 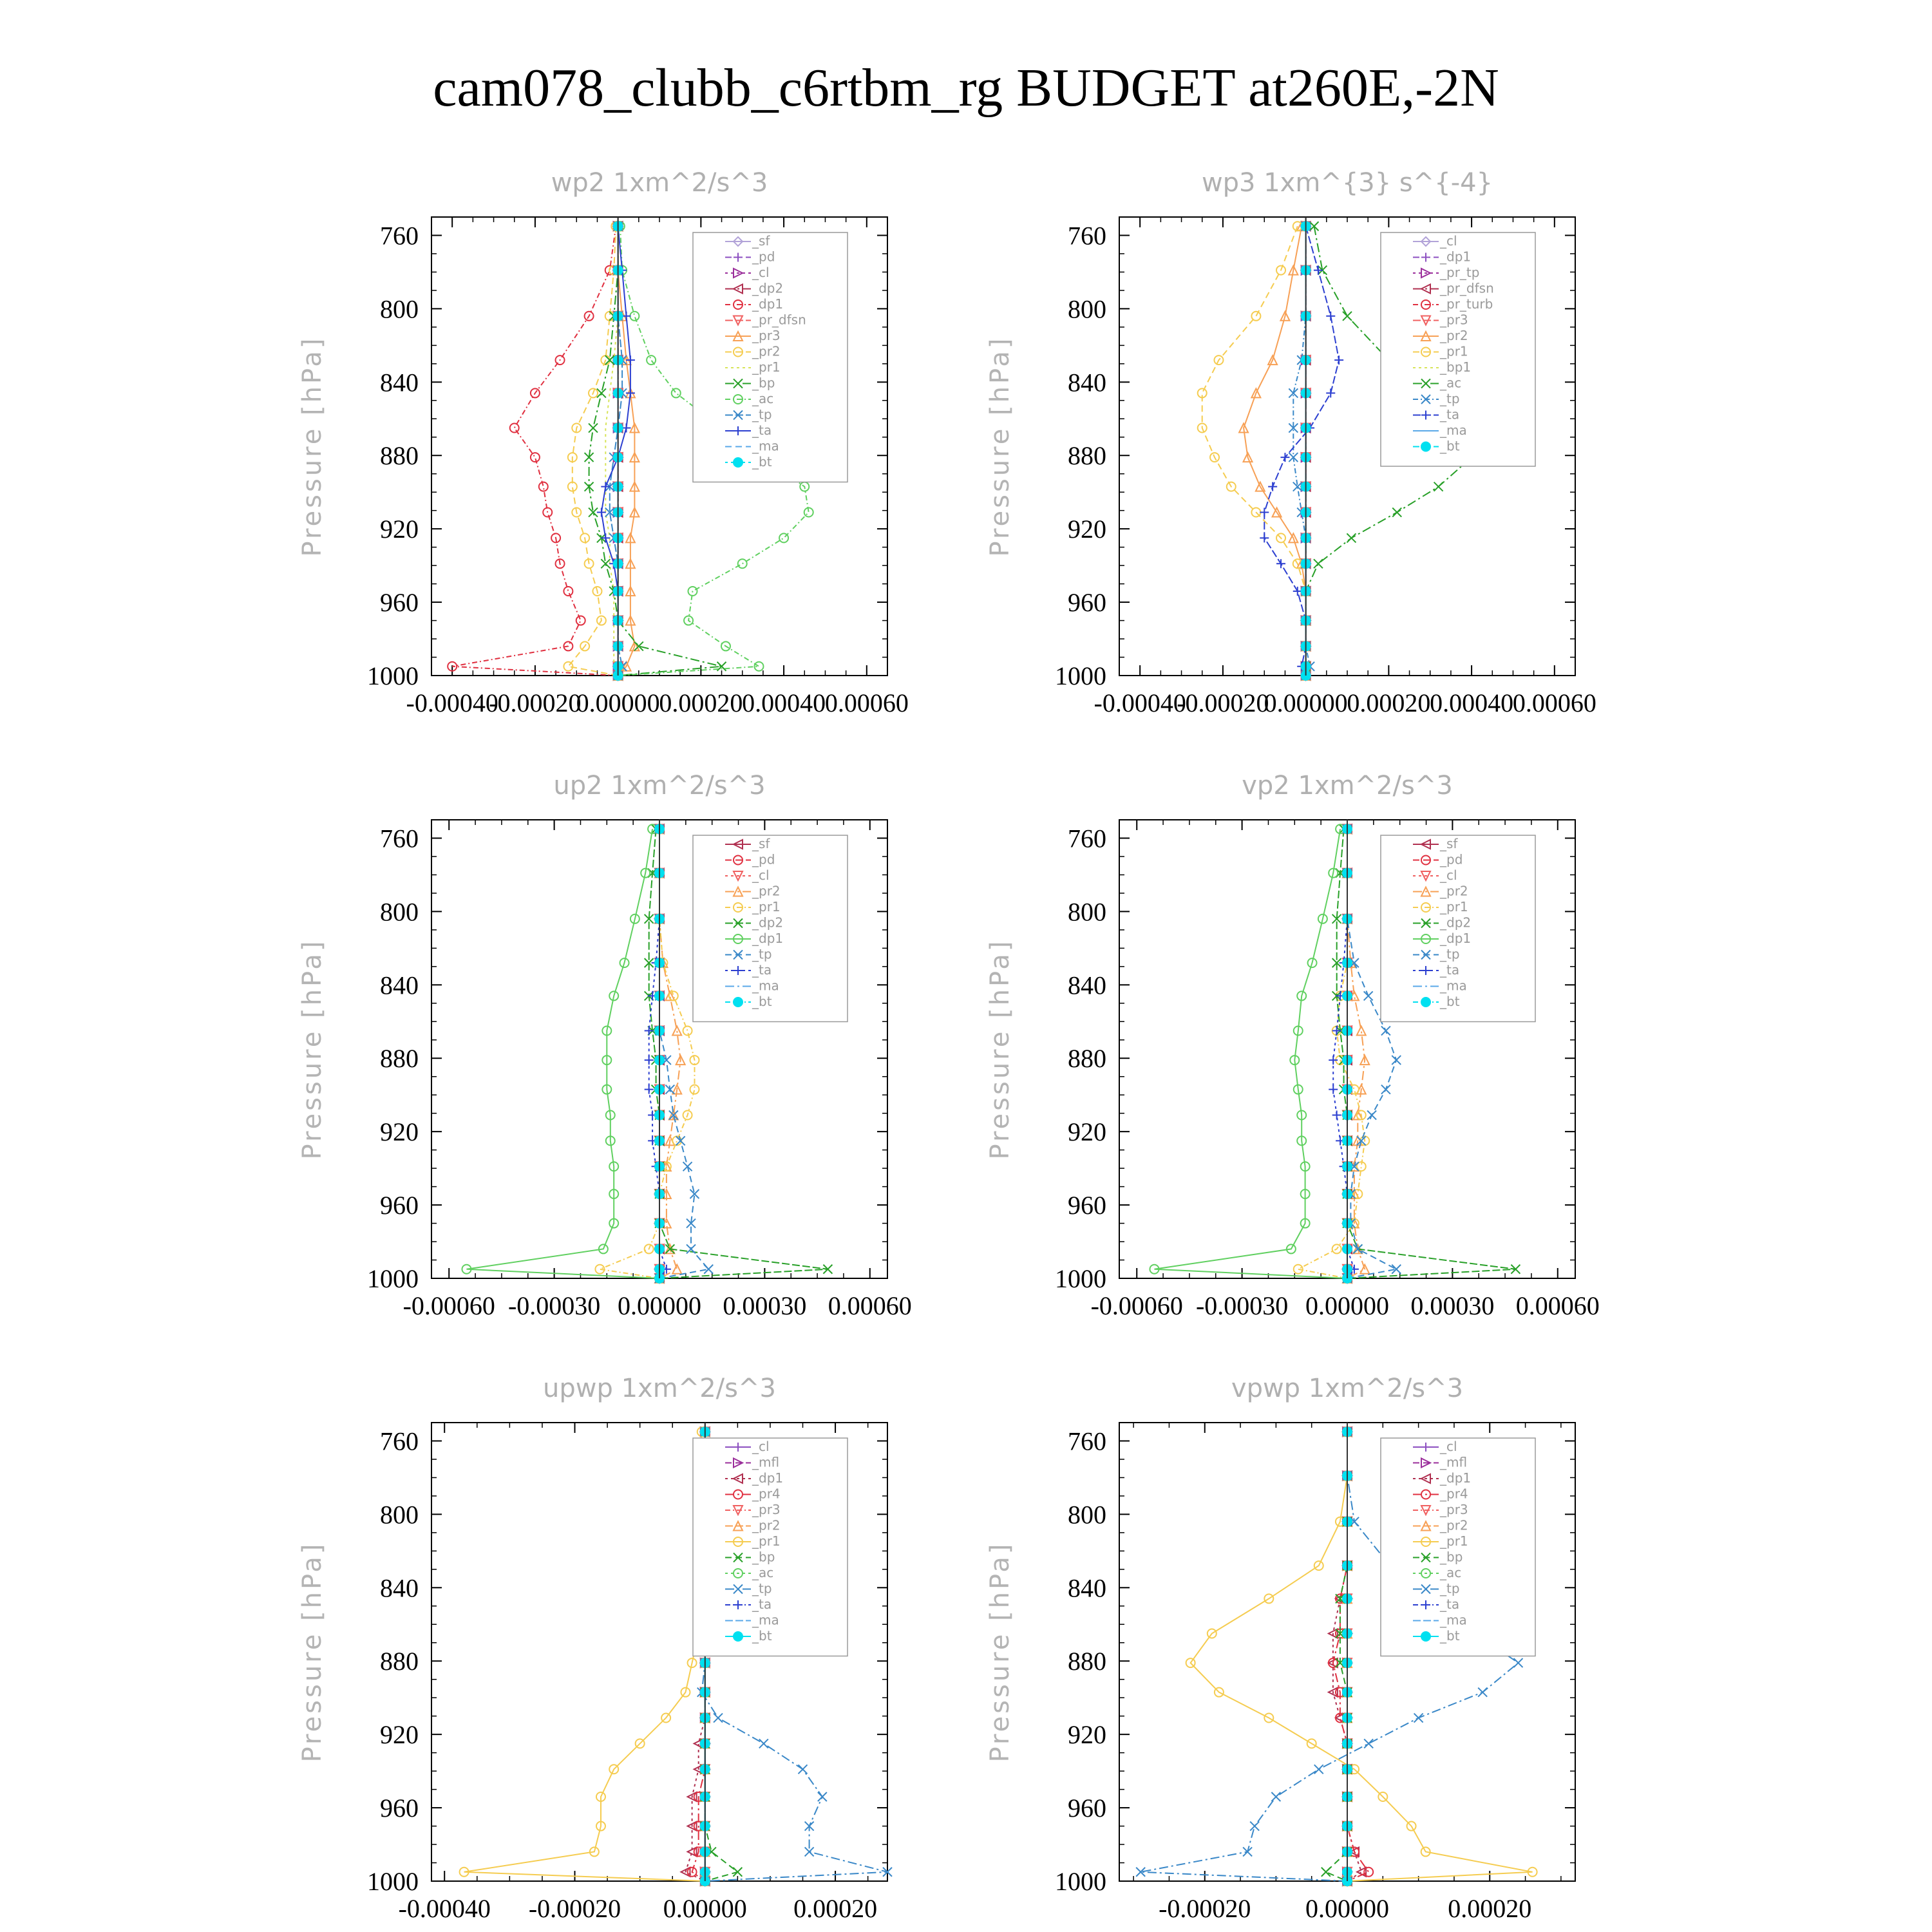 What do you see at coordinates (749, 462) in the screenshot?
I see `legend-item: _bt` at bounding box center [749, 462].